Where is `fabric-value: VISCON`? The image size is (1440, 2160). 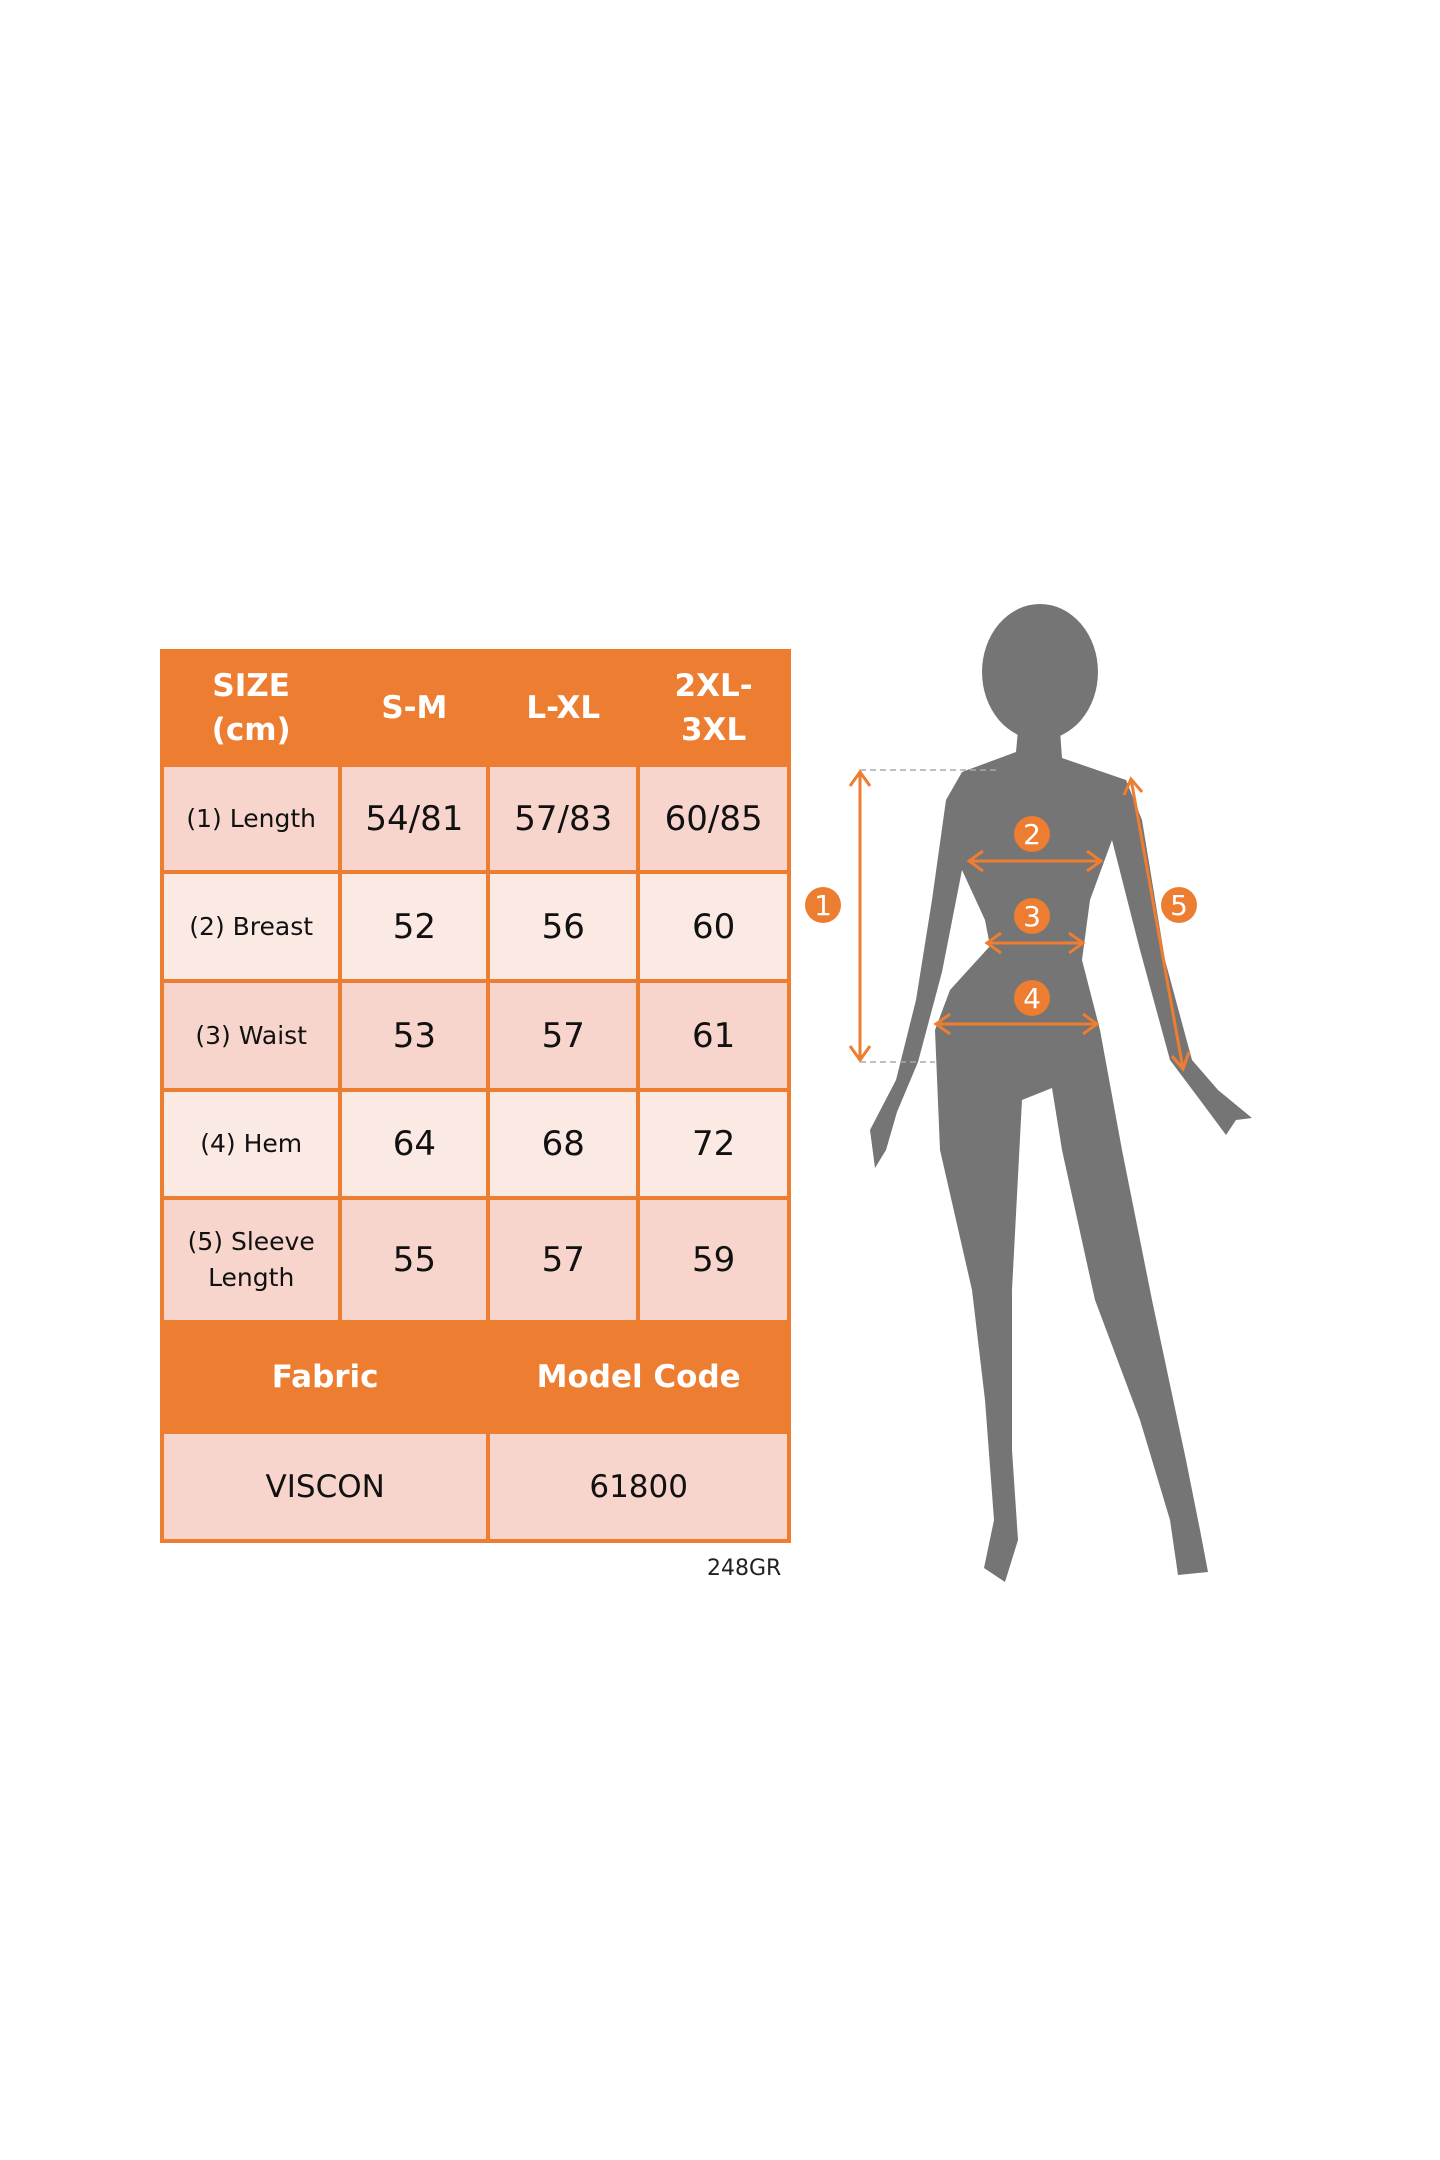
fabric-value: VISCON is located at coordinates (325, 1486).